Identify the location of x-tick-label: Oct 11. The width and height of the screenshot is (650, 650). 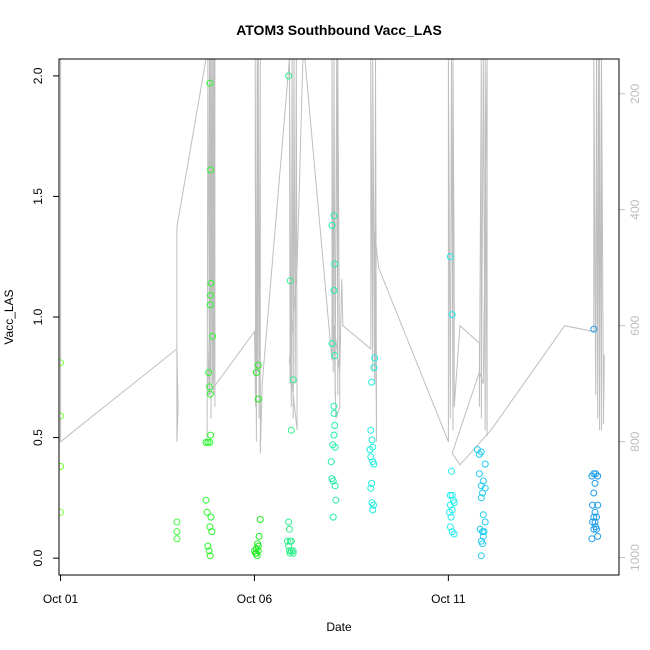
(448, 599).